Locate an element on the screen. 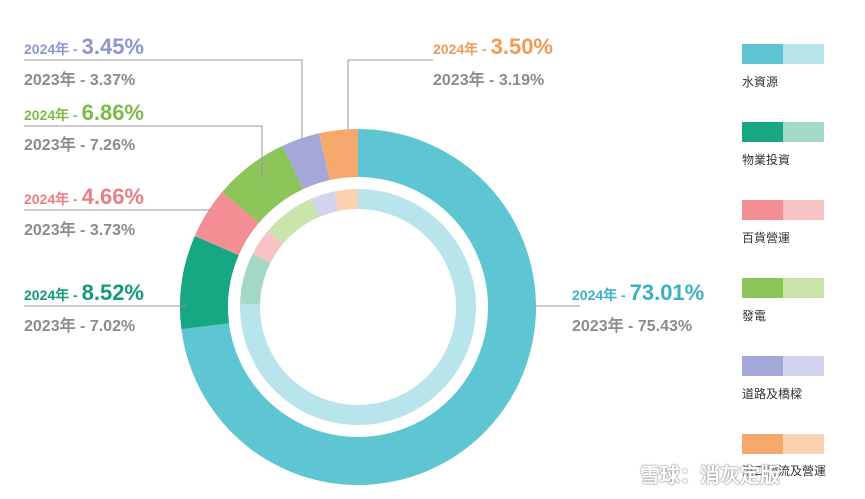 The image size is (865, 499). roads-2024-value: 3.45% is located at coordinates (112, 46).